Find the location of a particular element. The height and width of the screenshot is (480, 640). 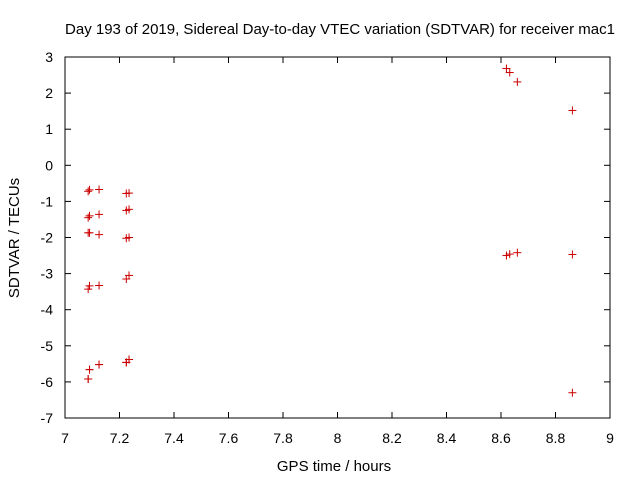

y-tick-label: -3 is located at coordinates (47, 274).